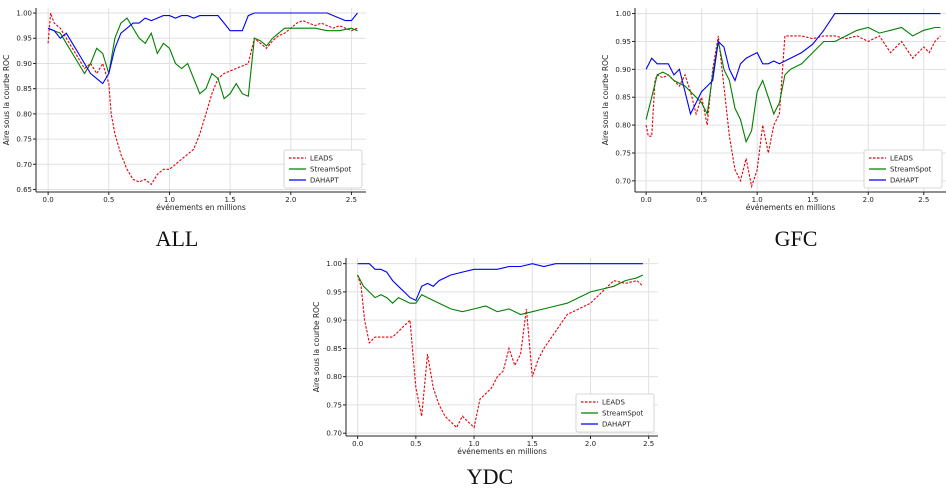  I want to click on all-ytick-label: 0.65, so click(24, 190).